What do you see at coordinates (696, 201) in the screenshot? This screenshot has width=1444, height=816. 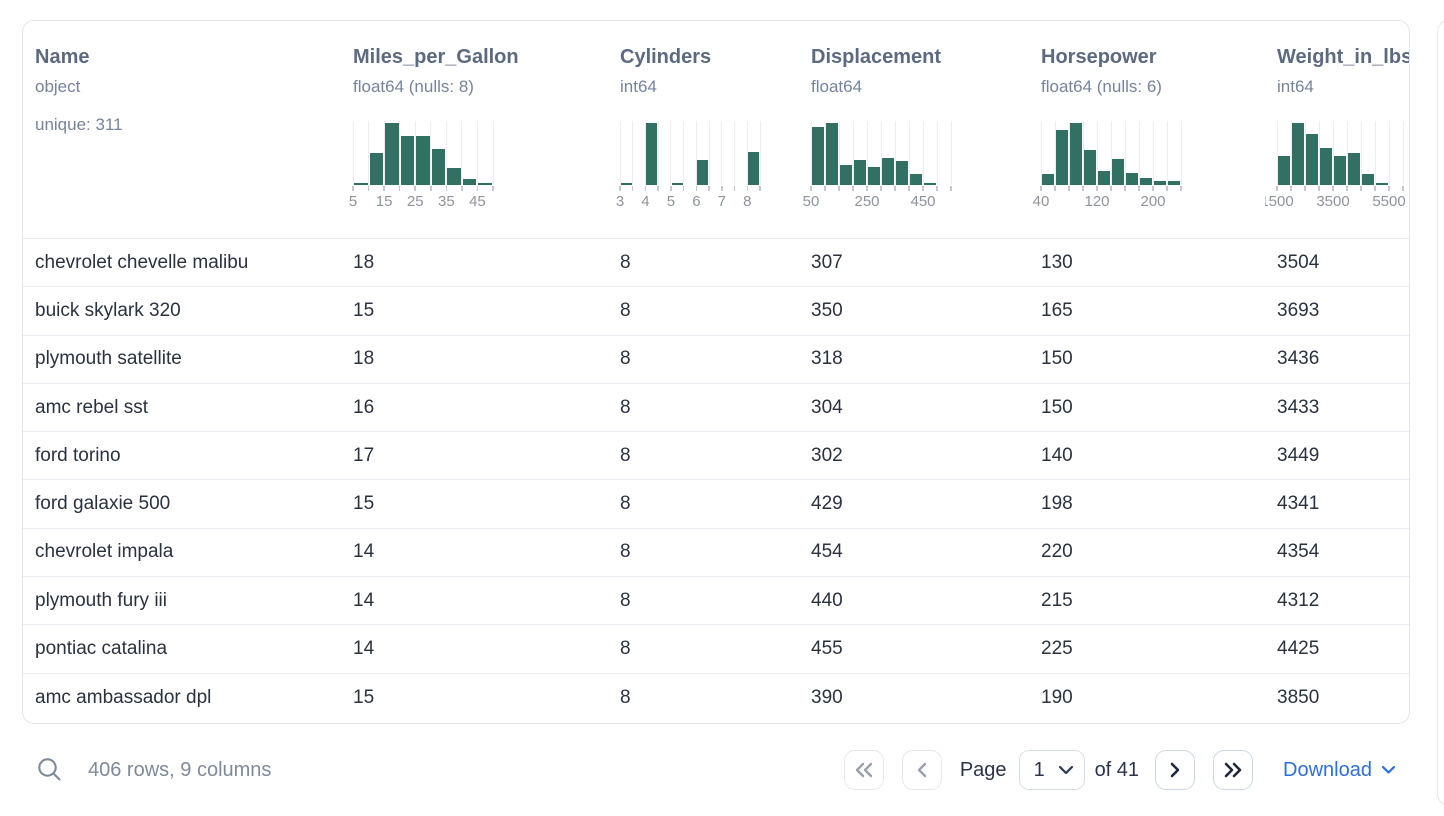 I see `hist-tick-label: 6` at bounding box center [696, 201].